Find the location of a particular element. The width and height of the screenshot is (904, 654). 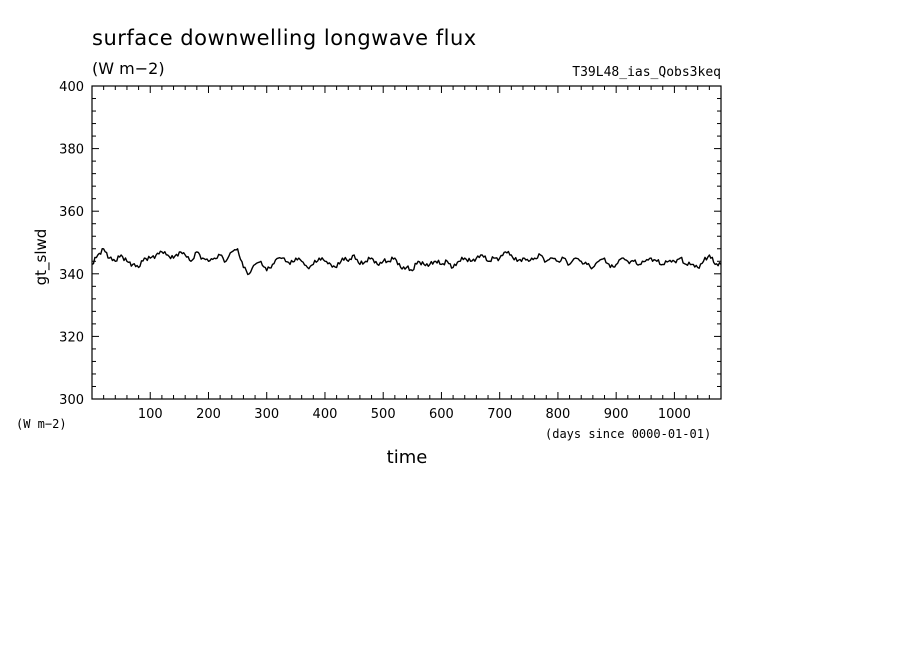

x-tick-label: 600 is located at coordinates (441, 414).